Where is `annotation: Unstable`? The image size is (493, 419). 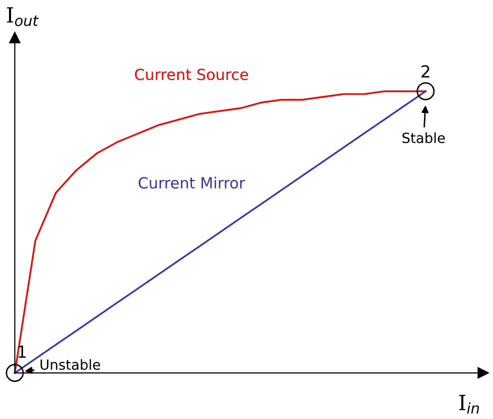
annotation: Unstable is located at coordinates (70, 364).